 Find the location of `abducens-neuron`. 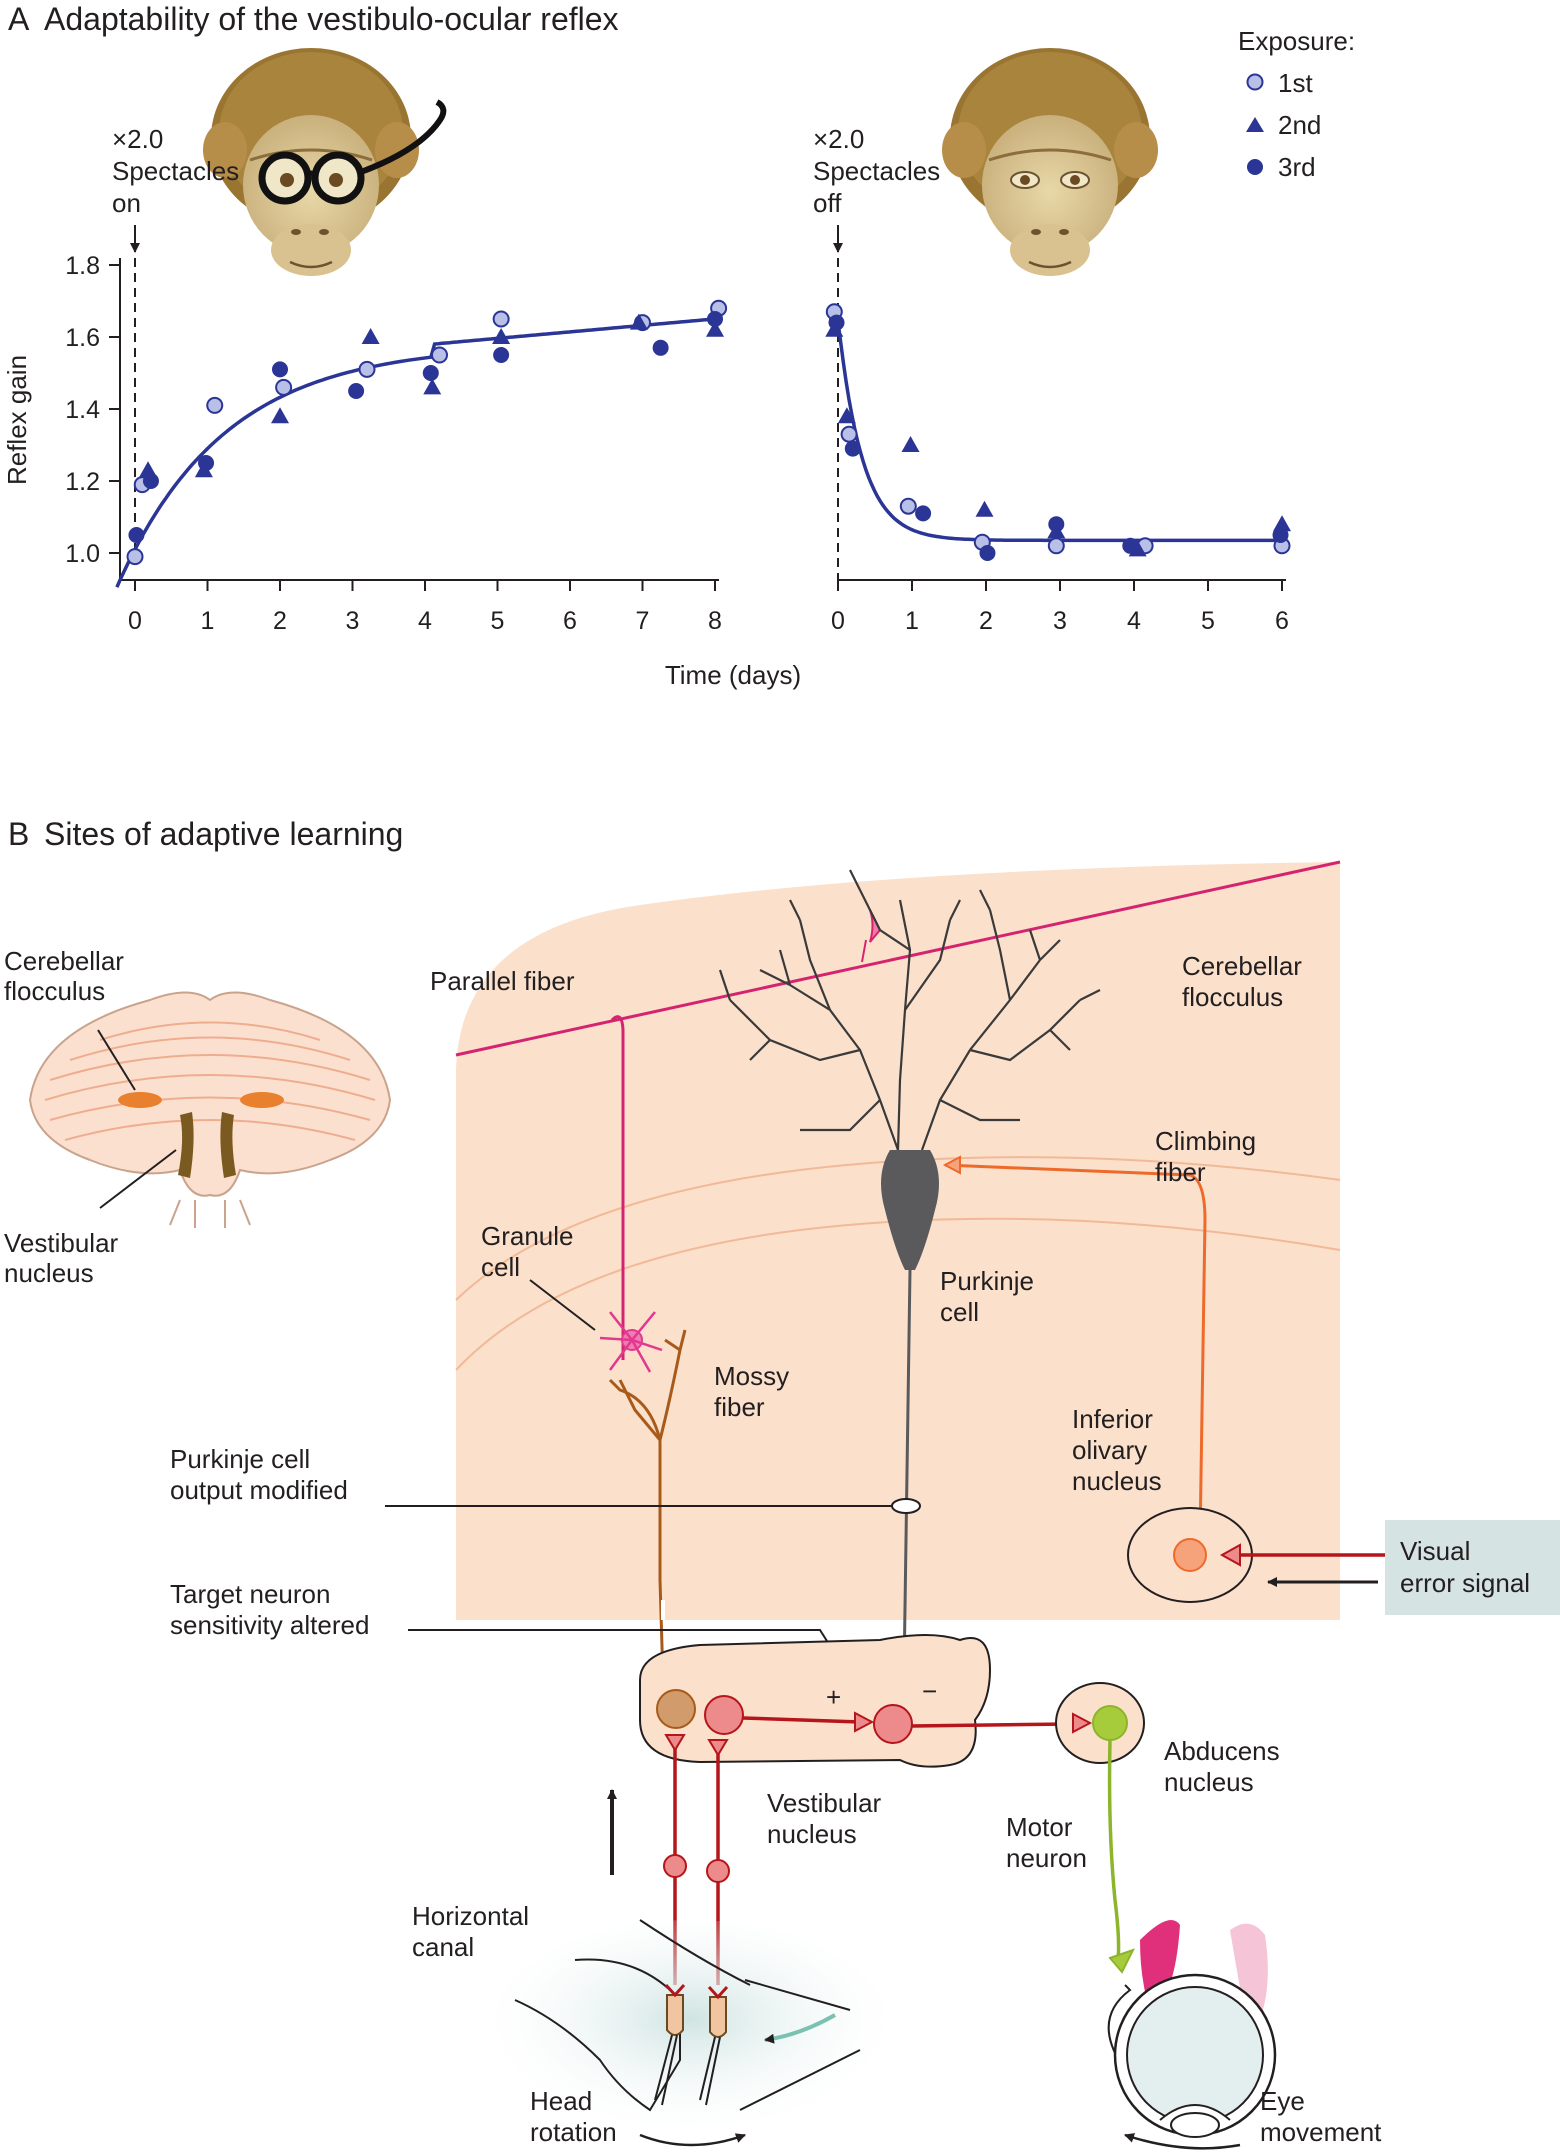

abducens-neuron is located at coordinates (1110, 1723).